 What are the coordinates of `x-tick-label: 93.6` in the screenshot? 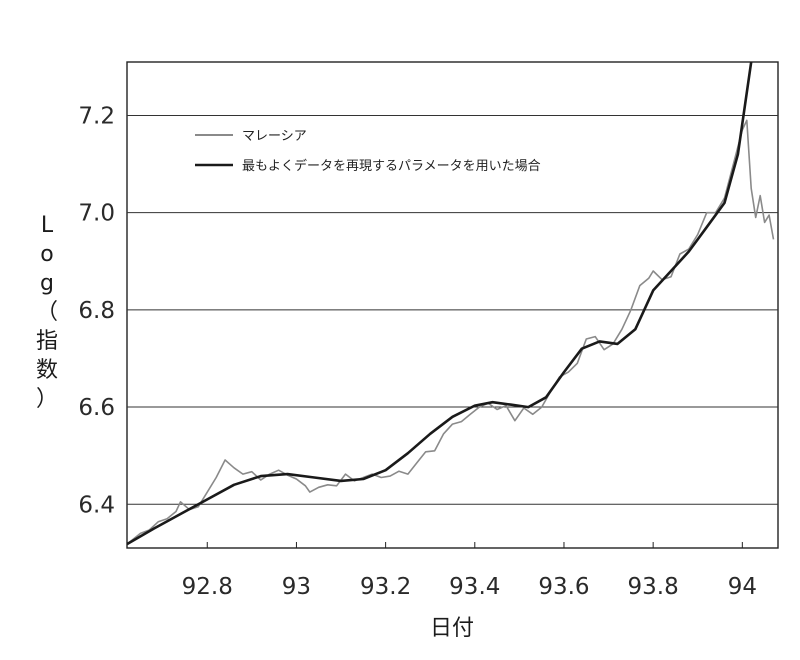 It's located at (563, 587).